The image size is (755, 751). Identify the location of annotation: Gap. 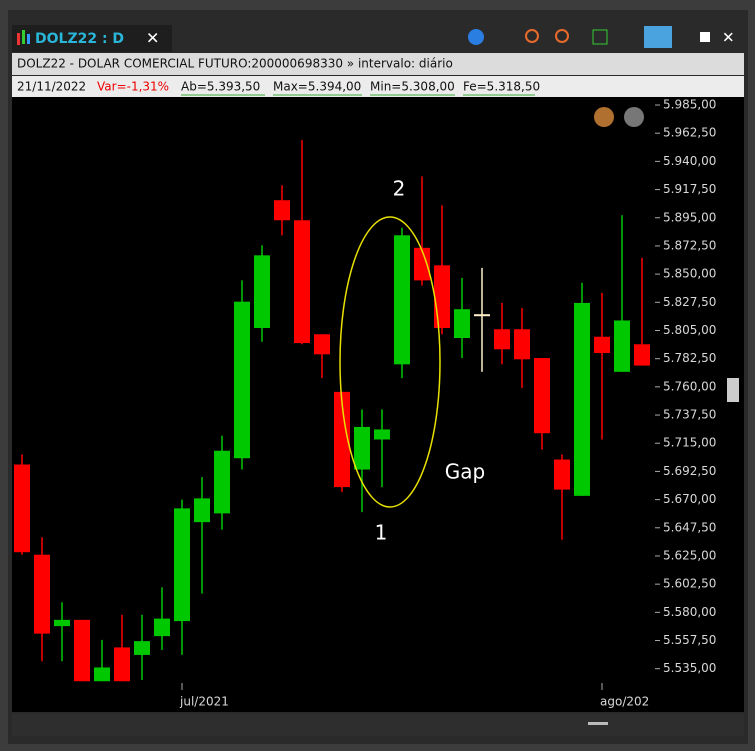
(465, 472).